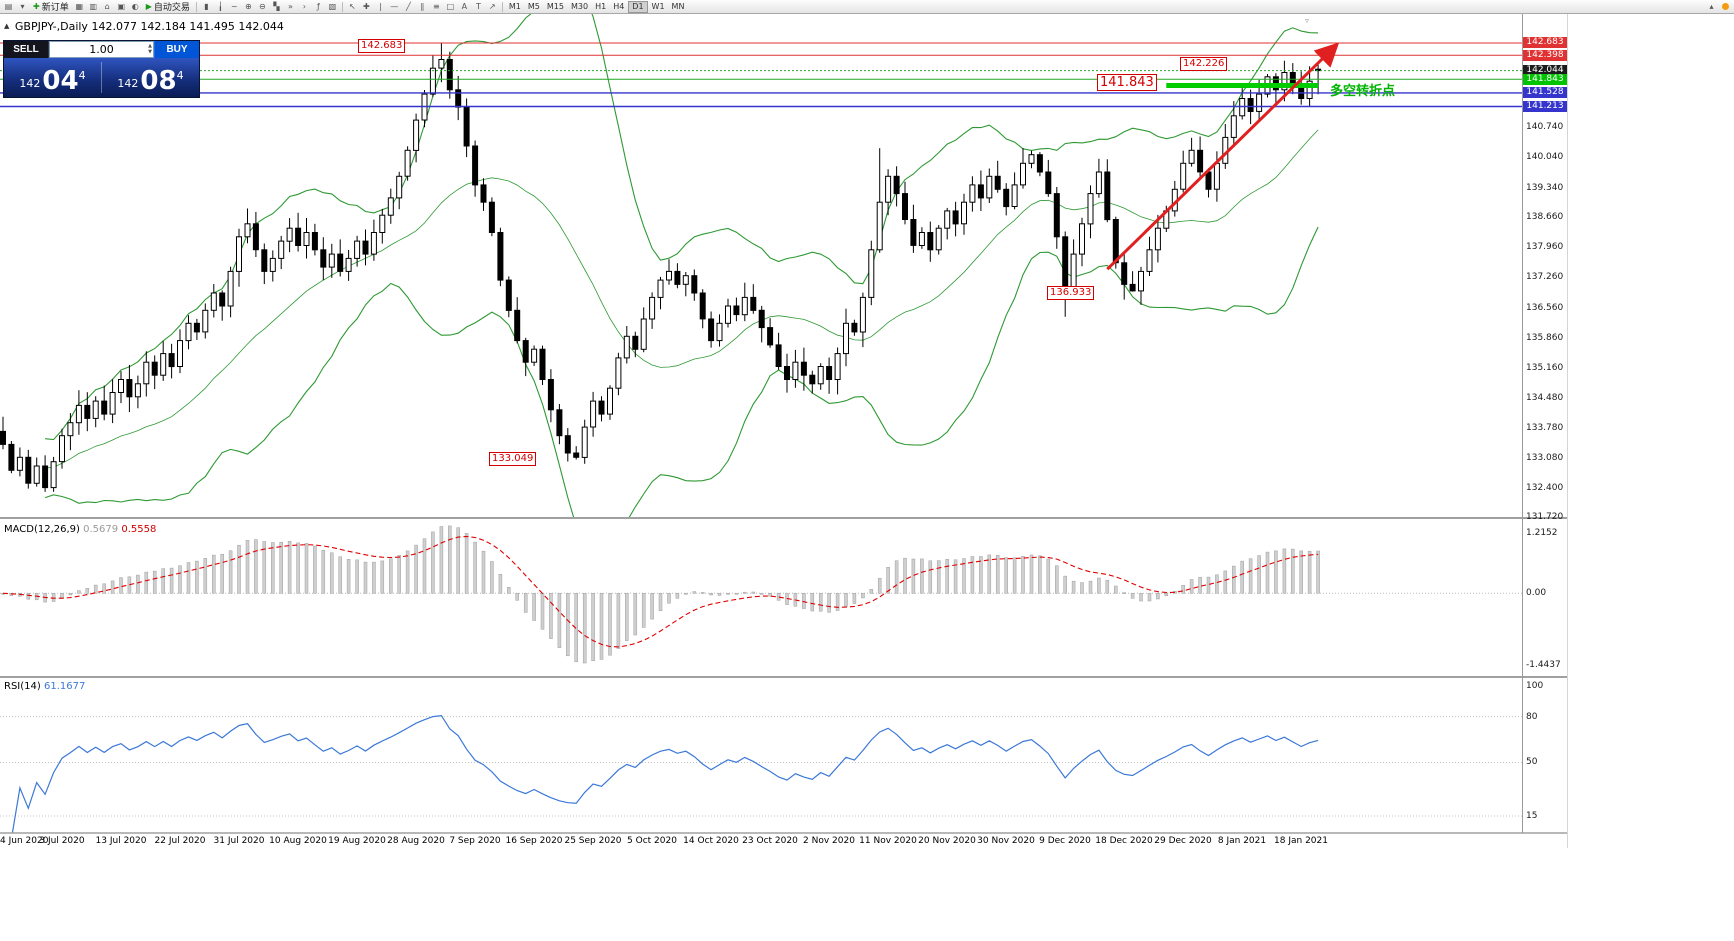 This screenshot has height=941, width=1734. What do you see at coordinates (22, 6) in the screenshot?
I see `chart-profiles-icon: ▾` at bounding box center [22, 6].